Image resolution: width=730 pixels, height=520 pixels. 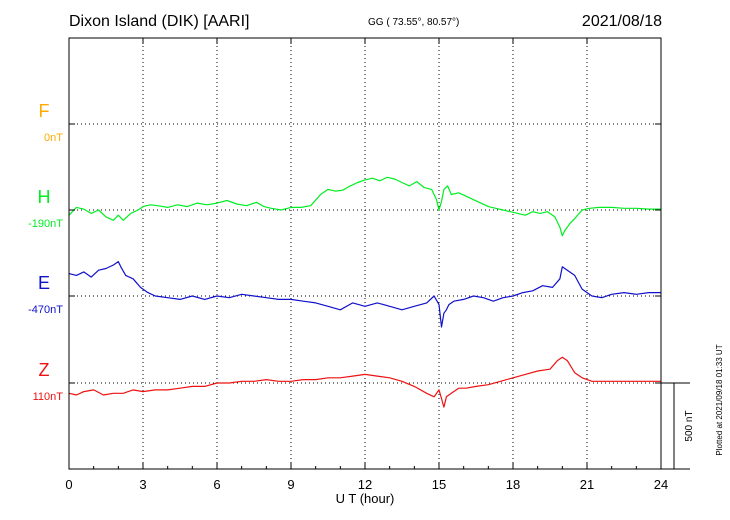 I want to click on scale-bar: 500 nT, so click(x=678, y=426).